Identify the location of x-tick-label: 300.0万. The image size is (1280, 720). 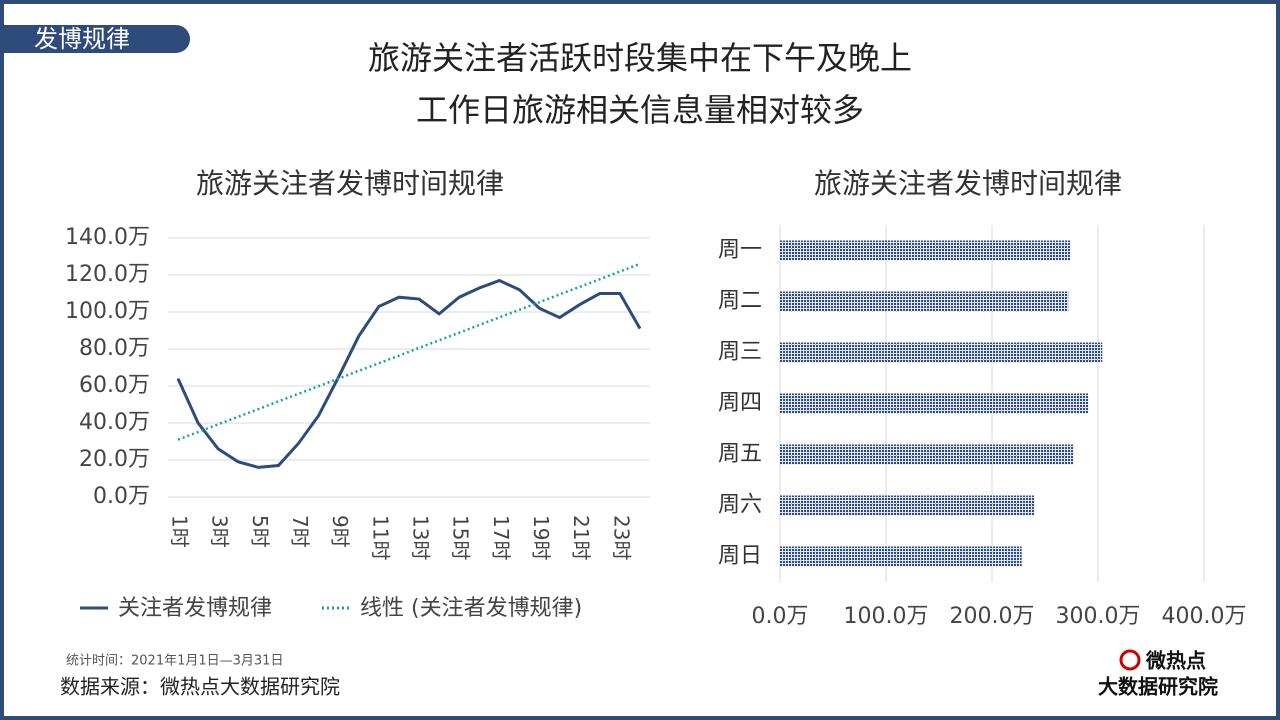
(1098, 616).